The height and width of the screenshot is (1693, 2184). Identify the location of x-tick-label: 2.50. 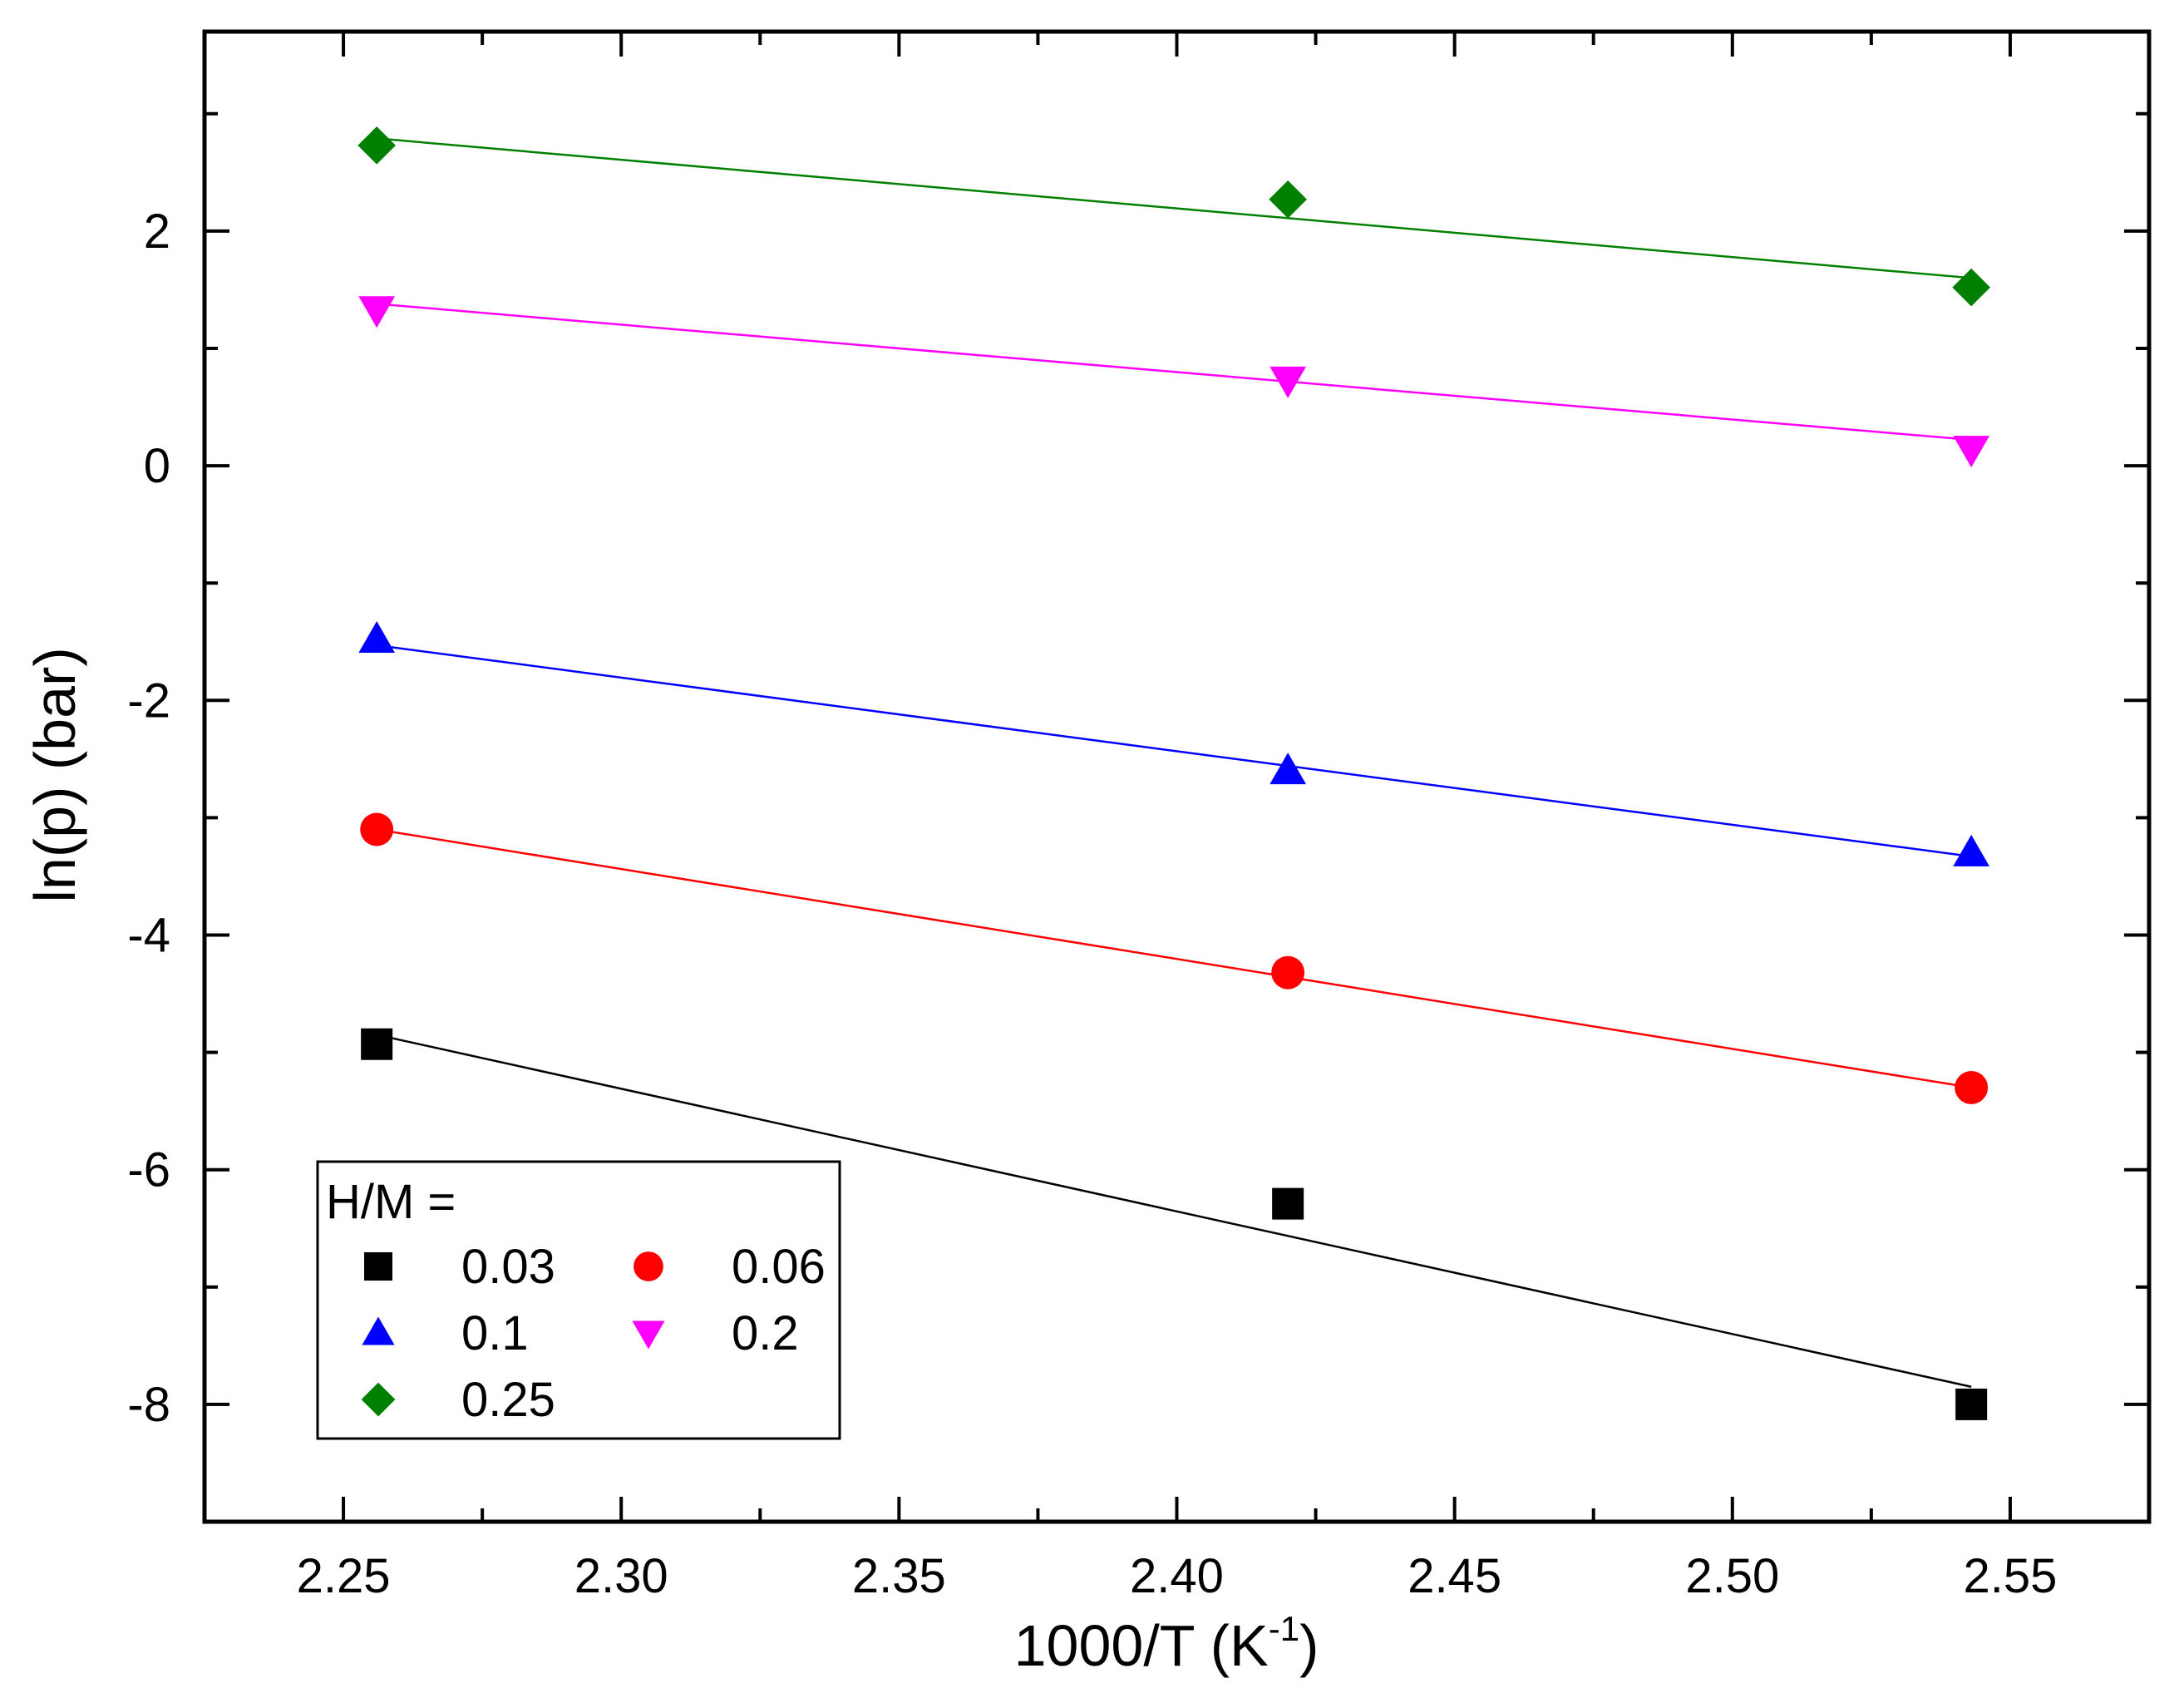
(1732, 1576).